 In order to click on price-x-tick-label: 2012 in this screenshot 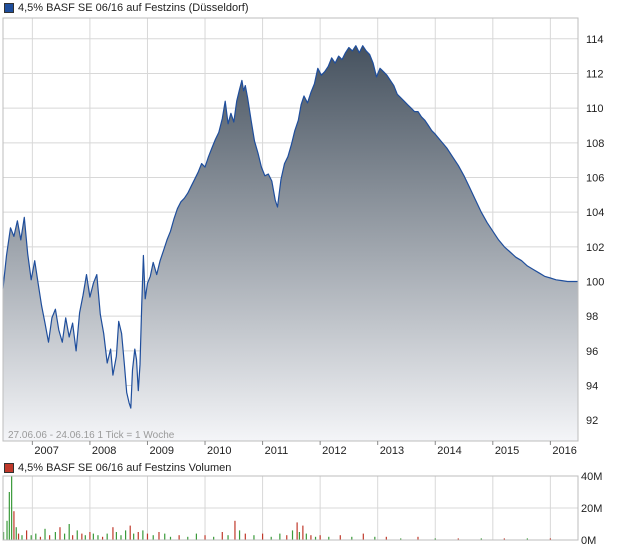, I will do `click(334, 451)`.